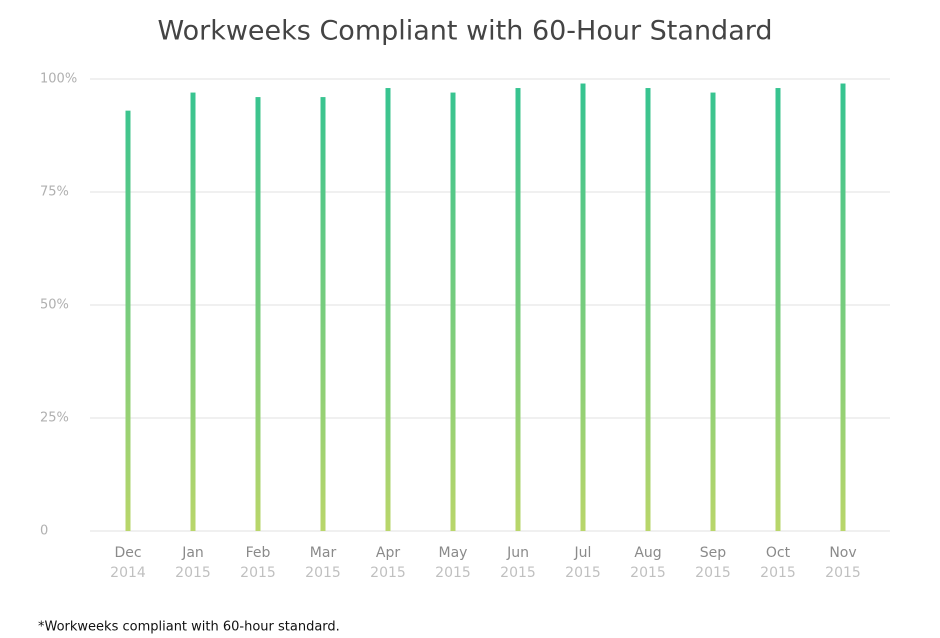  Describe the element at coordinates (54, 418) in the screenshot. I see `y-tick-label: 25%` at that location.